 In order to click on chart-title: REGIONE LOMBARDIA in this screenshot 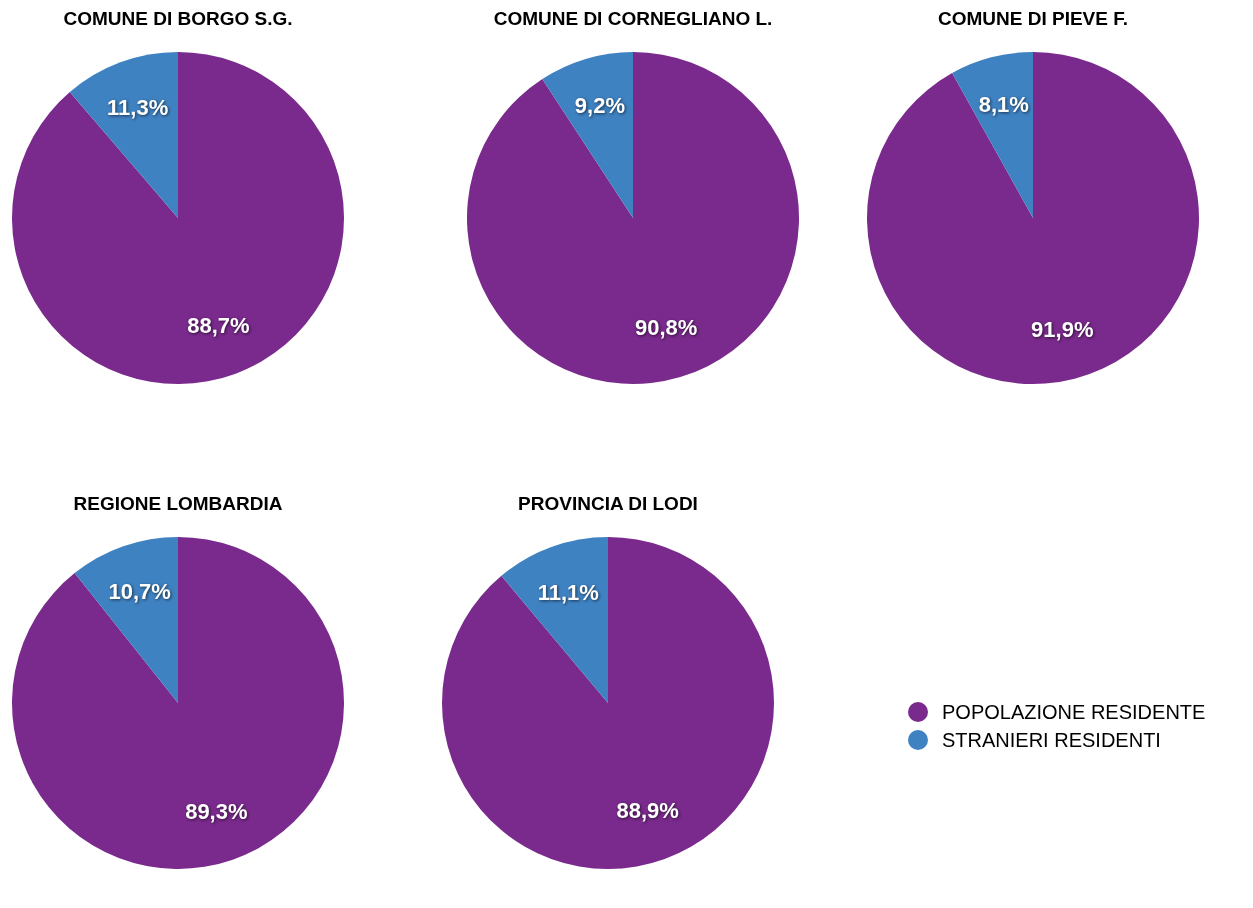, I will do `click(178, 504)`.